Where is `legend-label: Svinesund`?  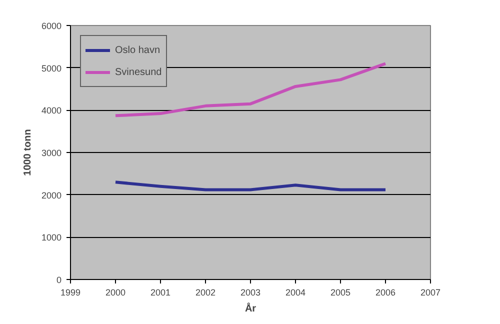
legend-label: Svinesund is located at coordinates (138, 72).